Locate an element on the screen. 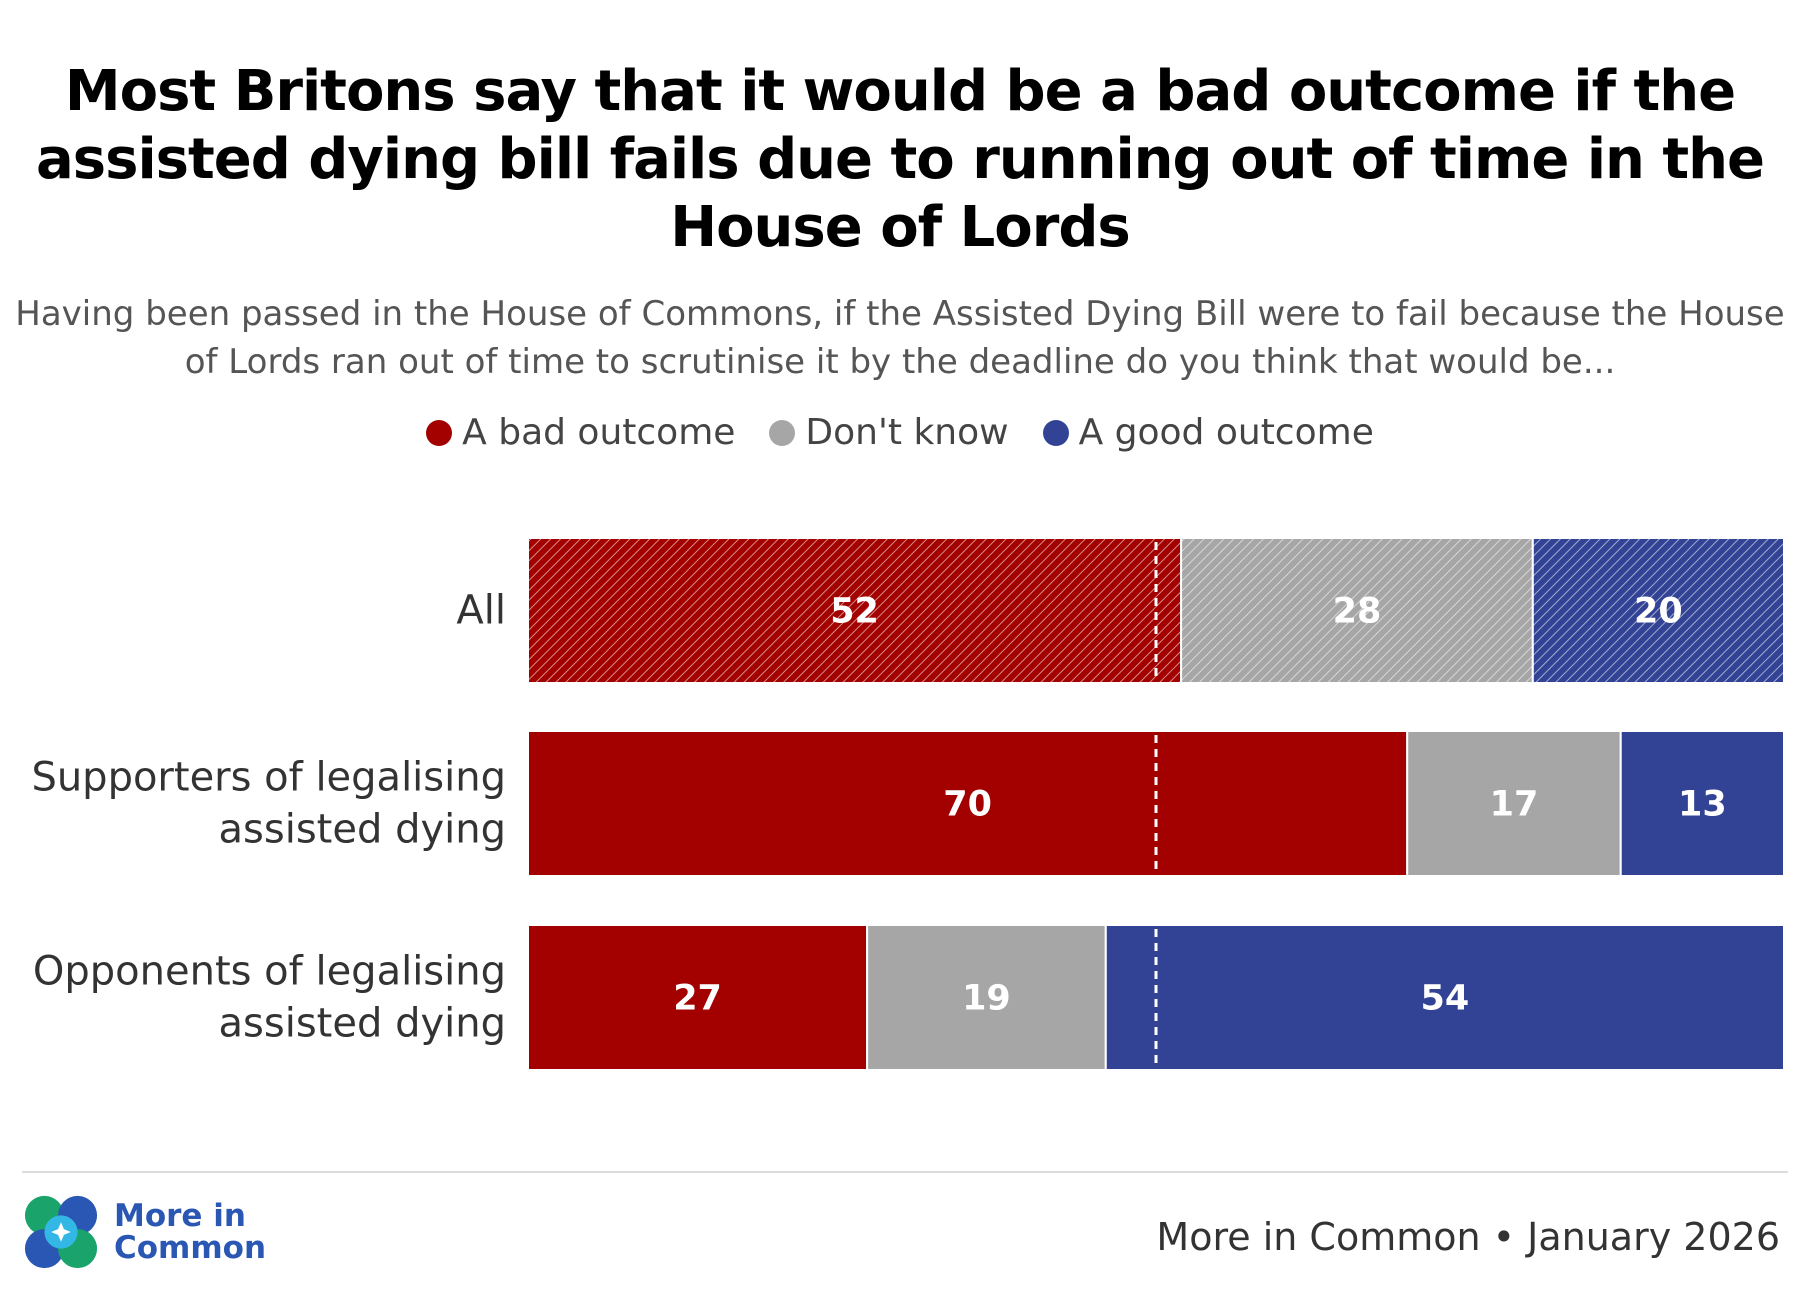  legend-item-dont-know: Don't know is located at coordinates (889, 432).